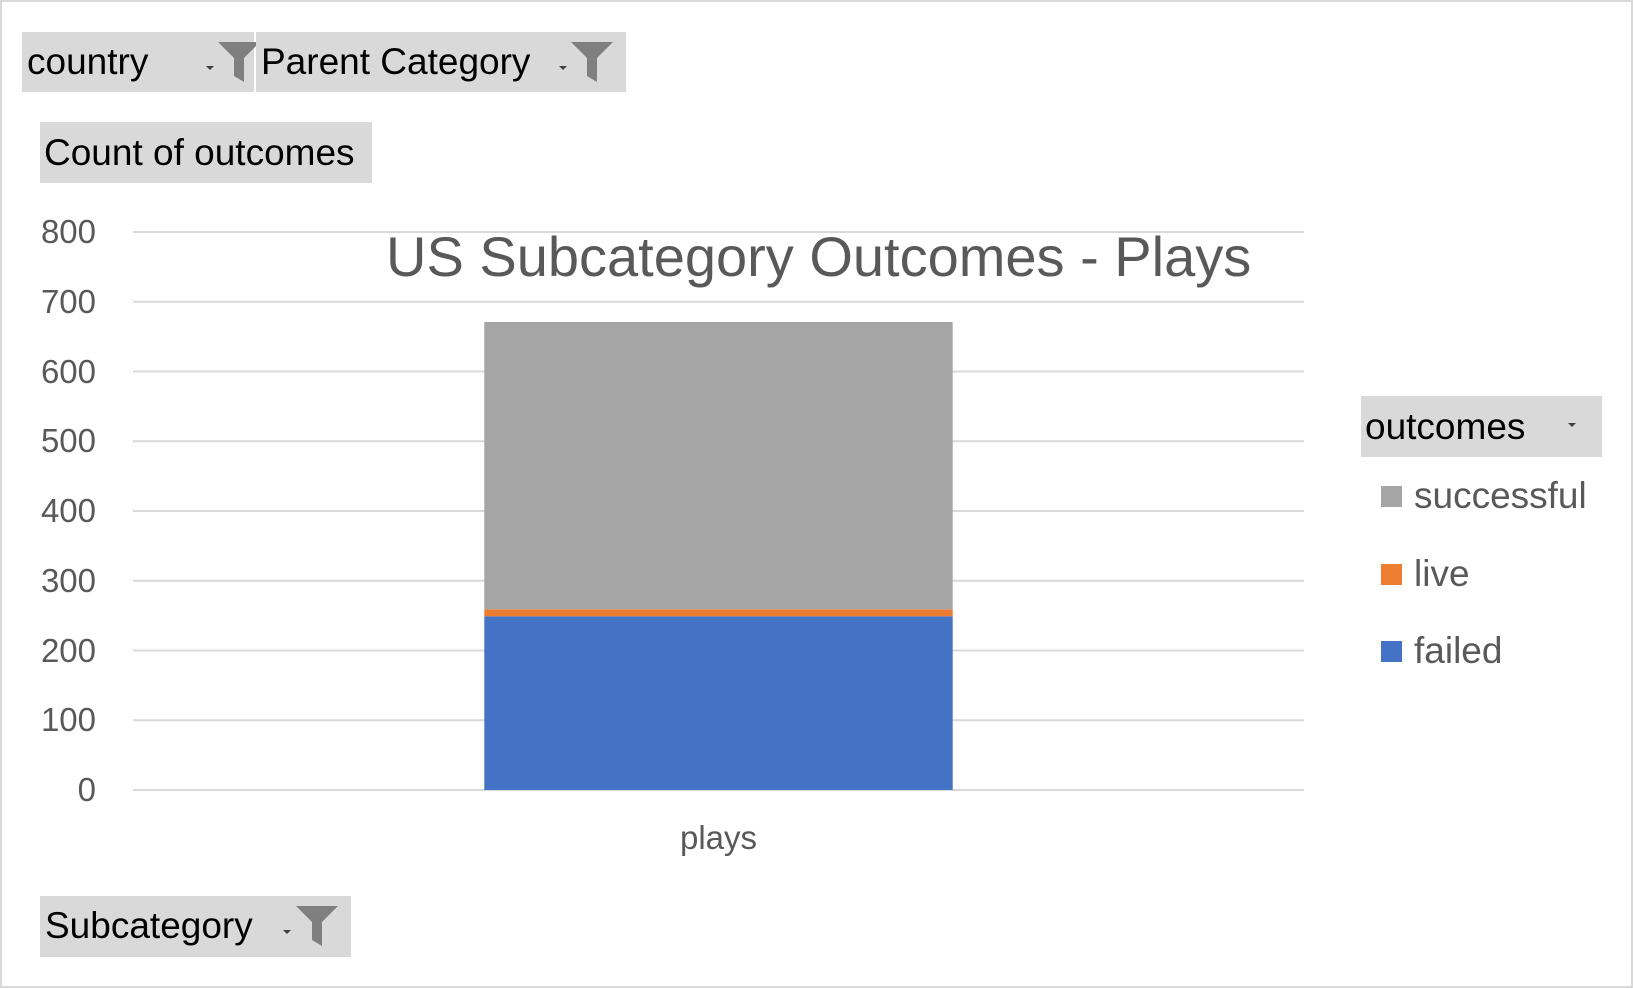  What do you see at coordinates (68, 650) in the screenshot?
I see `y-tick-label: 200` at bounding box center [68, 650].